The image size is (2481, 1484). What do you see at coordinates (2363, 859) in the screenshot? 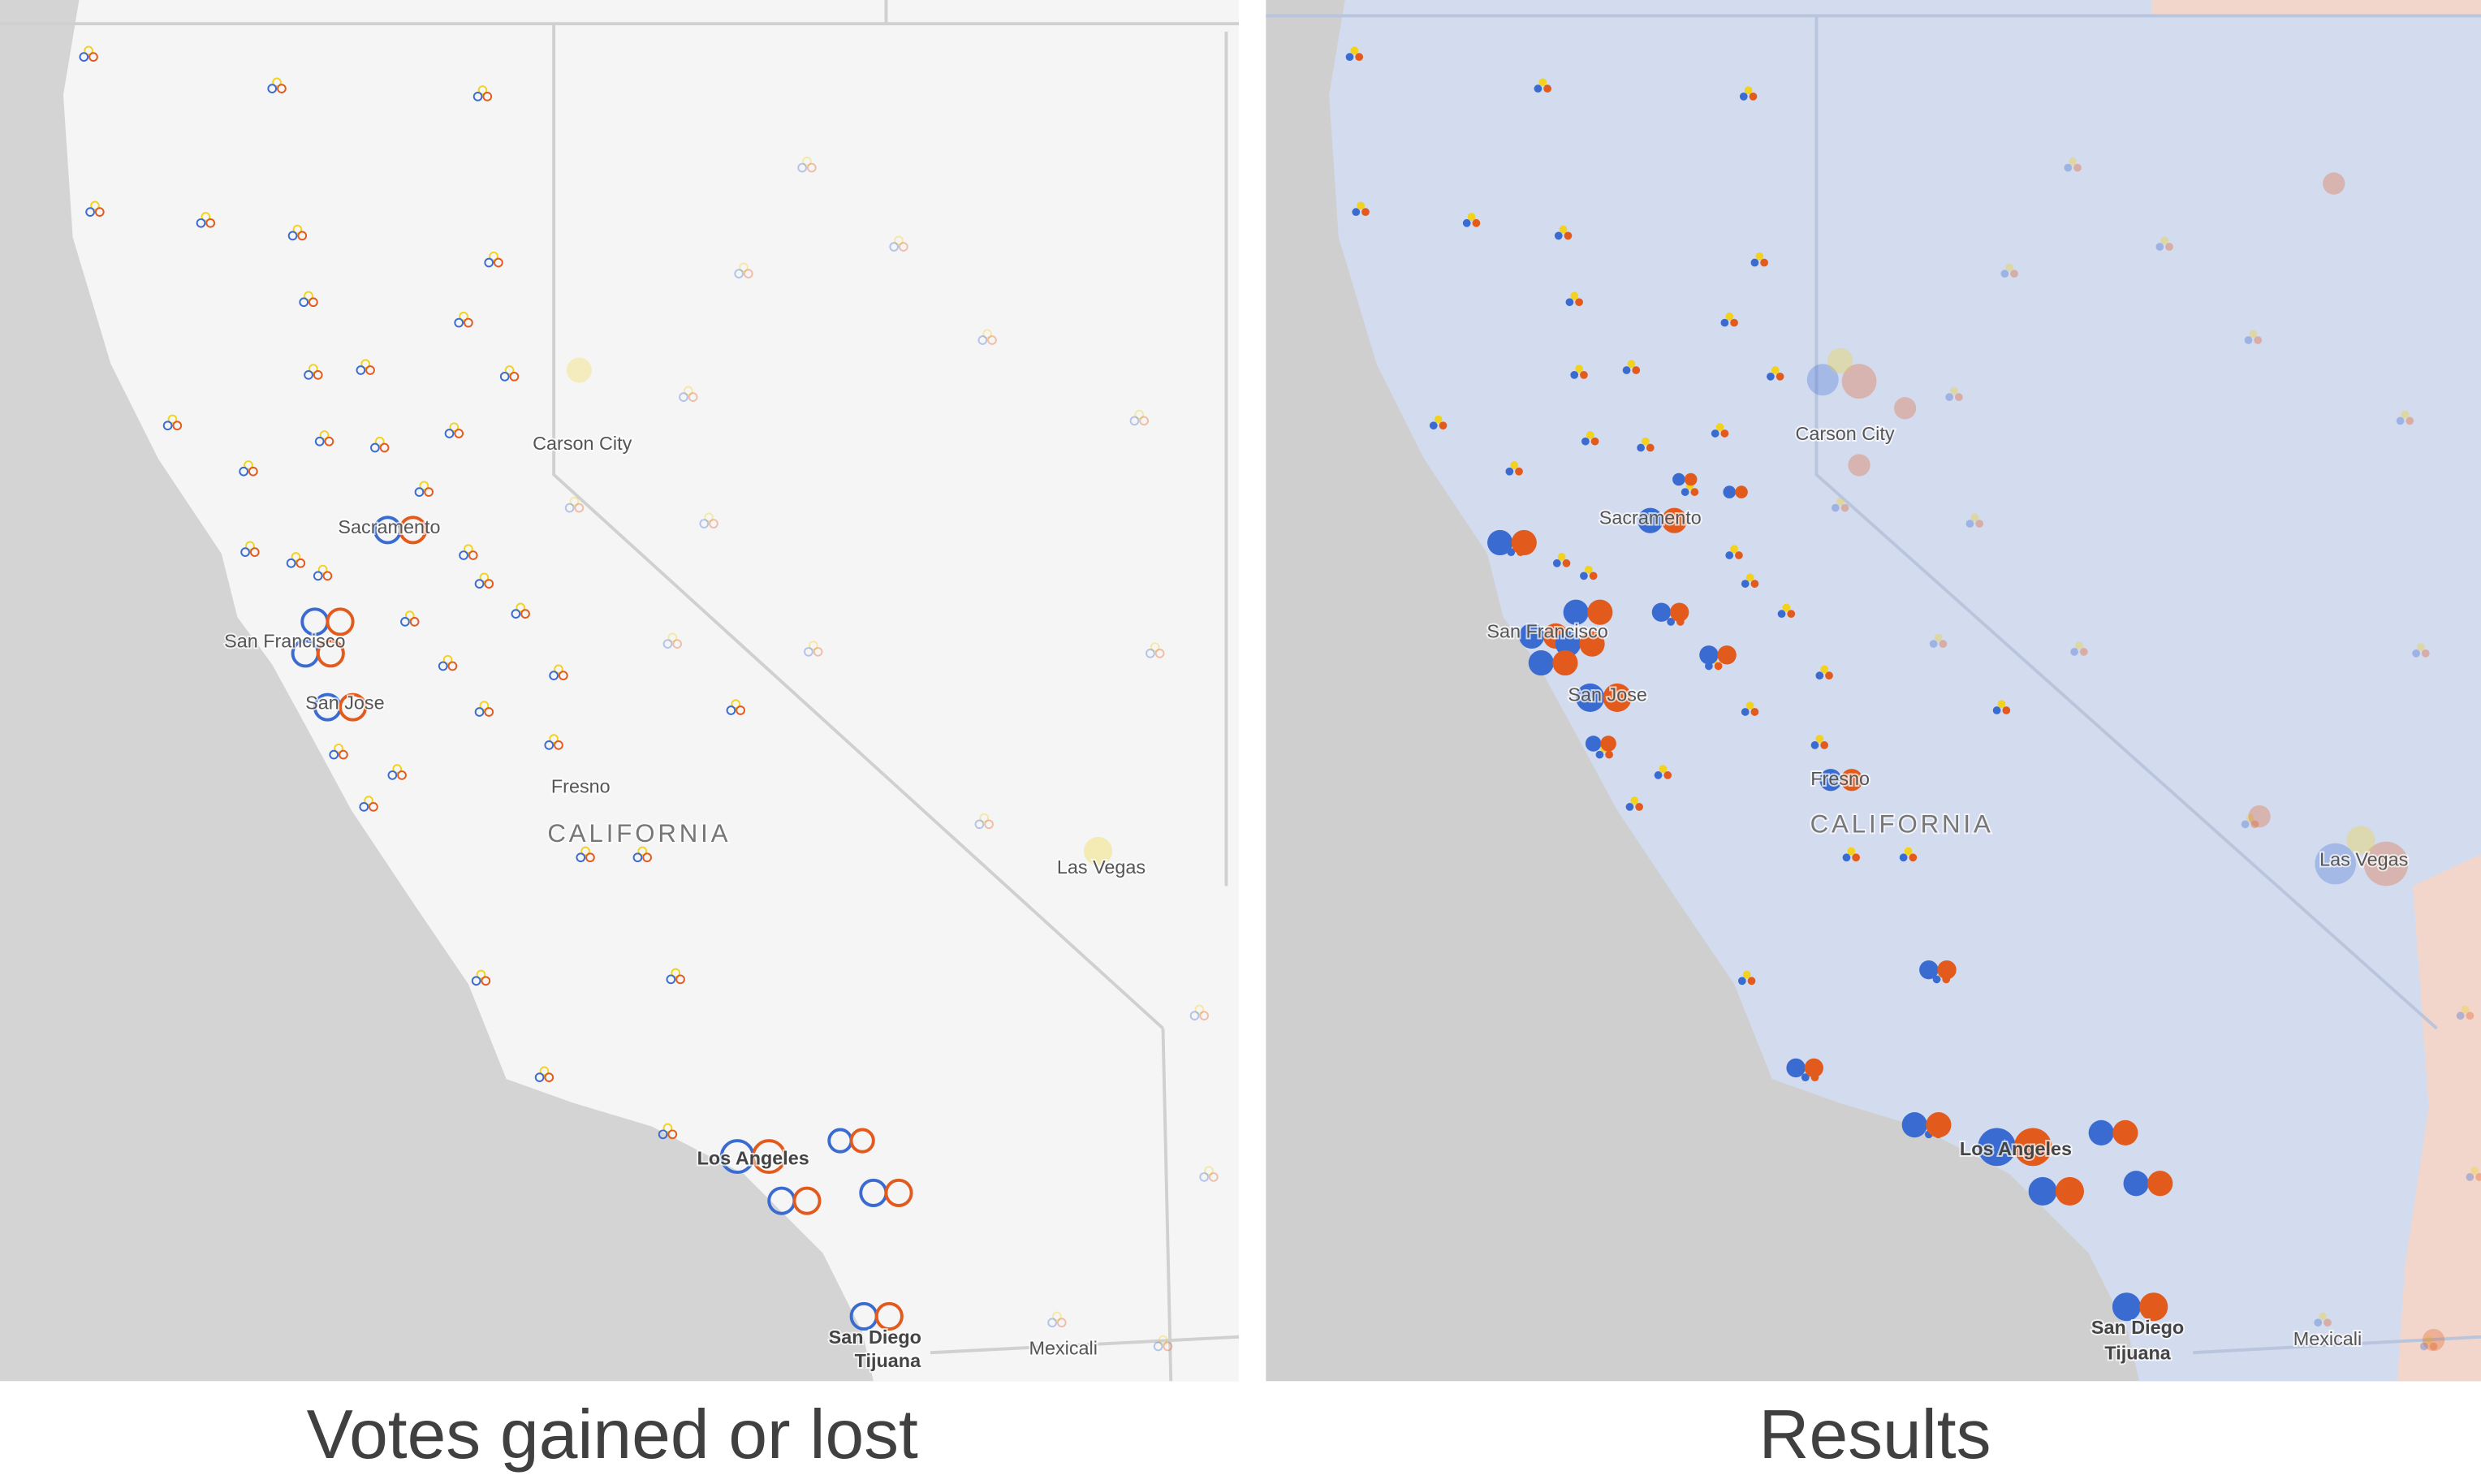
I see `place-label: Las Vegas` at bounding box center [2363, 859].